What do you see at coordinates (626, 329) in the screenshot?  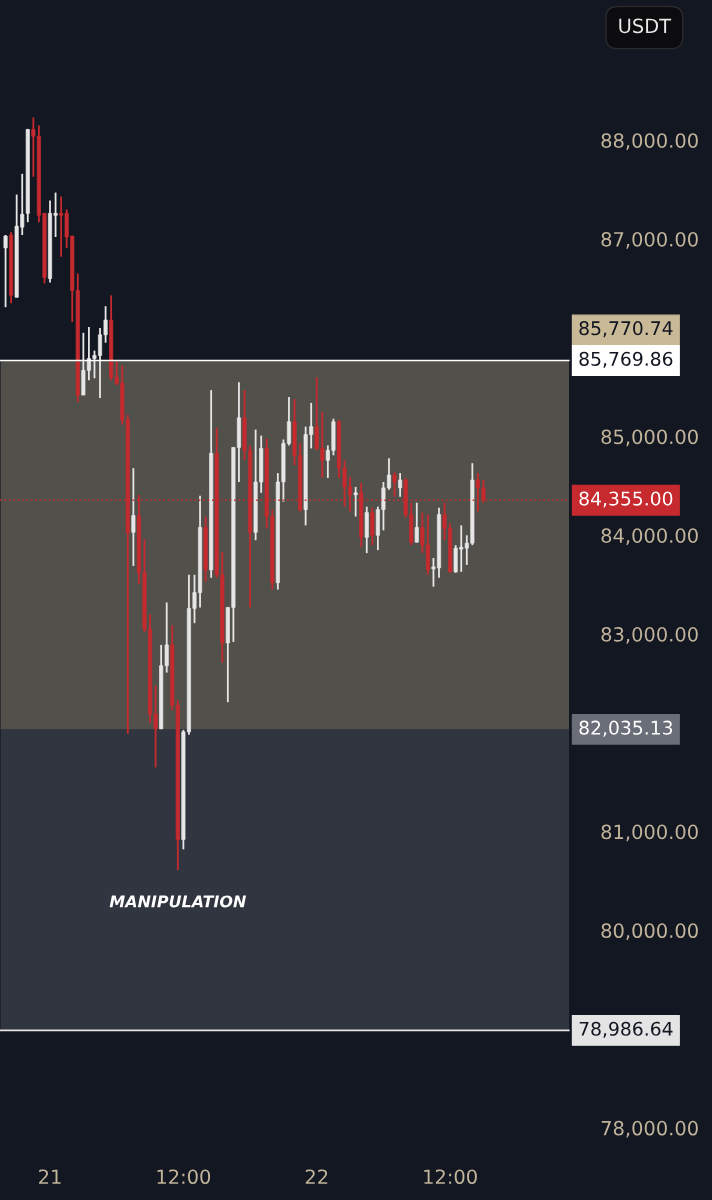 I see `band-label: 85,770.74` at bounding box center [626, 329].